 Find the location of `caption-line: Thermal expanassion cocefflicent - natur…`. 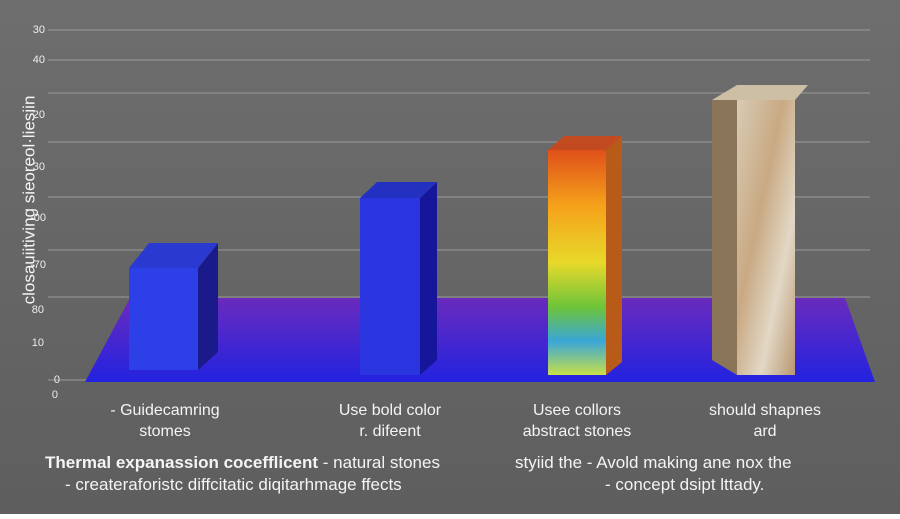

caption-line: Thermal expanassion cocefflicent - natur… is located at coordinates (242, 462).